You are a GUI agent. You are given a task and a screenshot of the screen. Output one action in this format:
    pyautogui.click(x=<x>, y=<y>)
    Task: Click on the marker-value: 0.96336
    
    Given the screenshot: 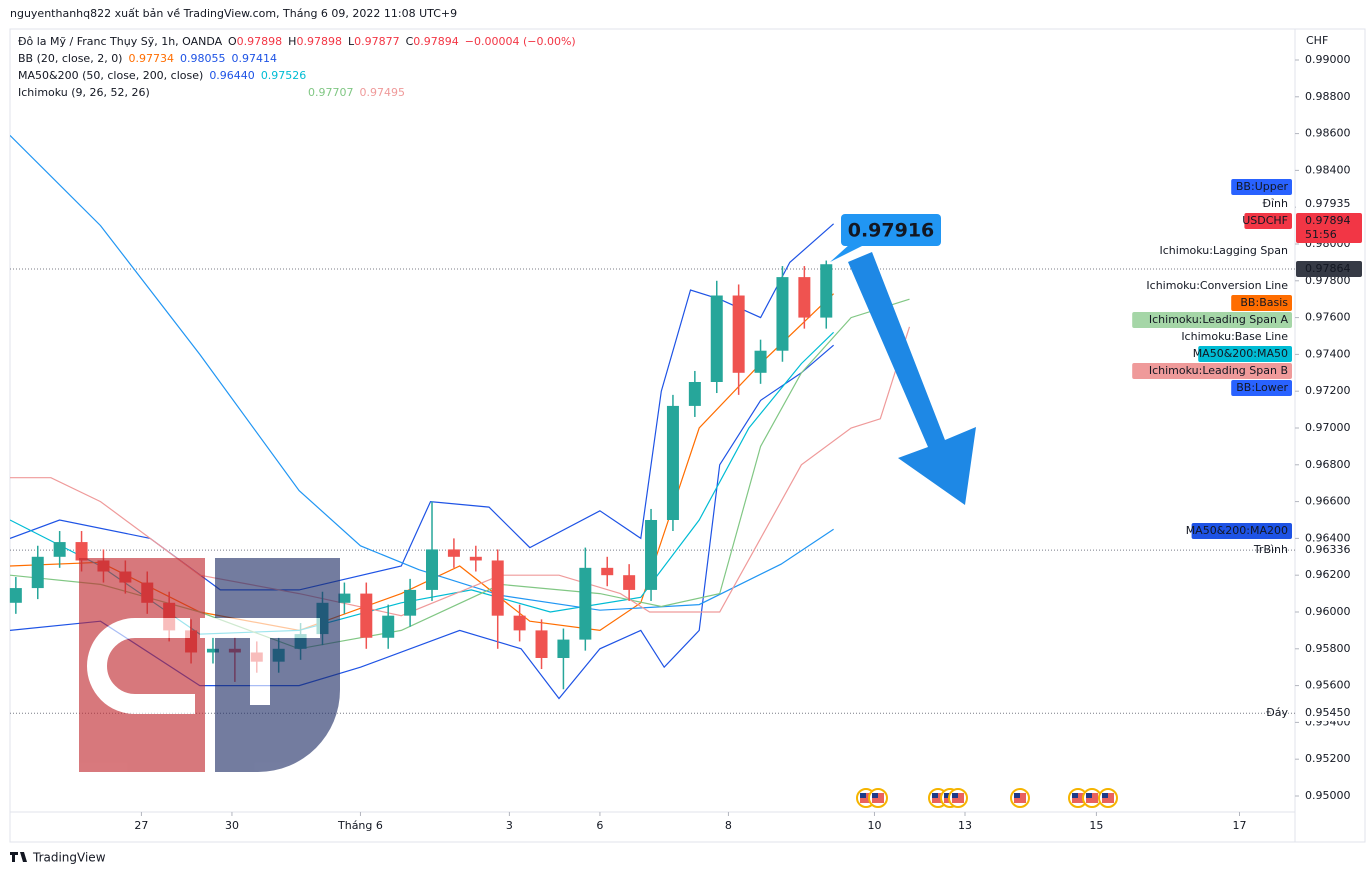 What is the action you would take?
    pyautogui.click(x=1328, y=549)
    